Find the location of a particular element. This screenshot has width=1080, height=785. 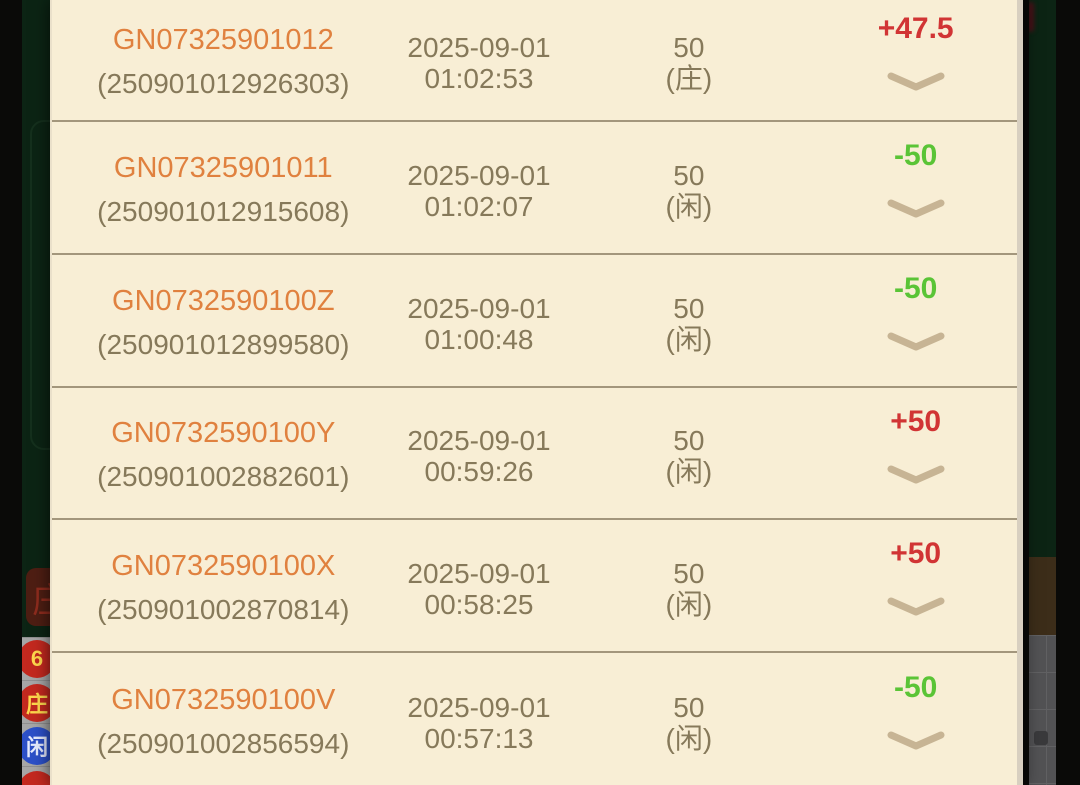

serial-number: (250901012899580) is located at coordinates (223, 344).